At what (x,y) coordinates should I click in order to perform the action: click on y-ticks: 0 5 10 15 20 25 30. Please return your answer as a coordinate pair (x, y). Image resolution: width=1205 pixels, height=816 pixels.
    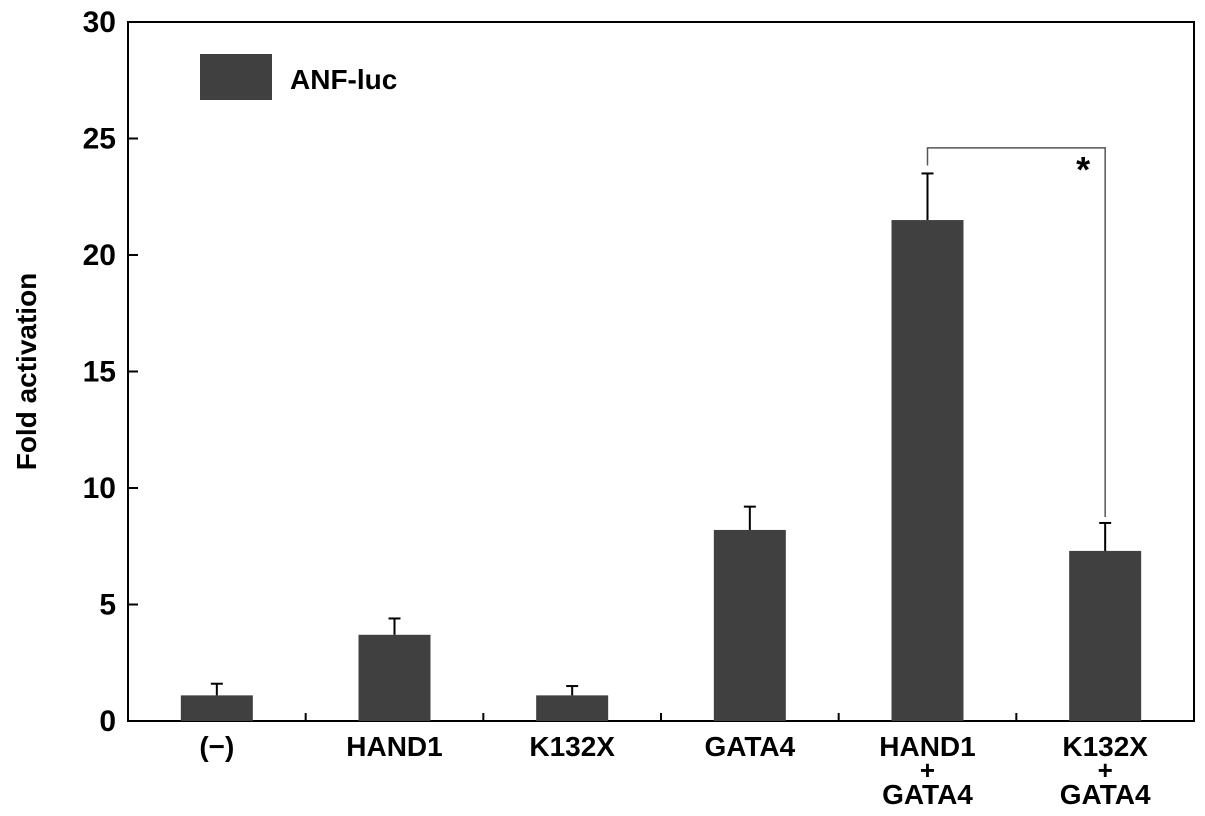
    Looking at the image, I should click on (110, 372).